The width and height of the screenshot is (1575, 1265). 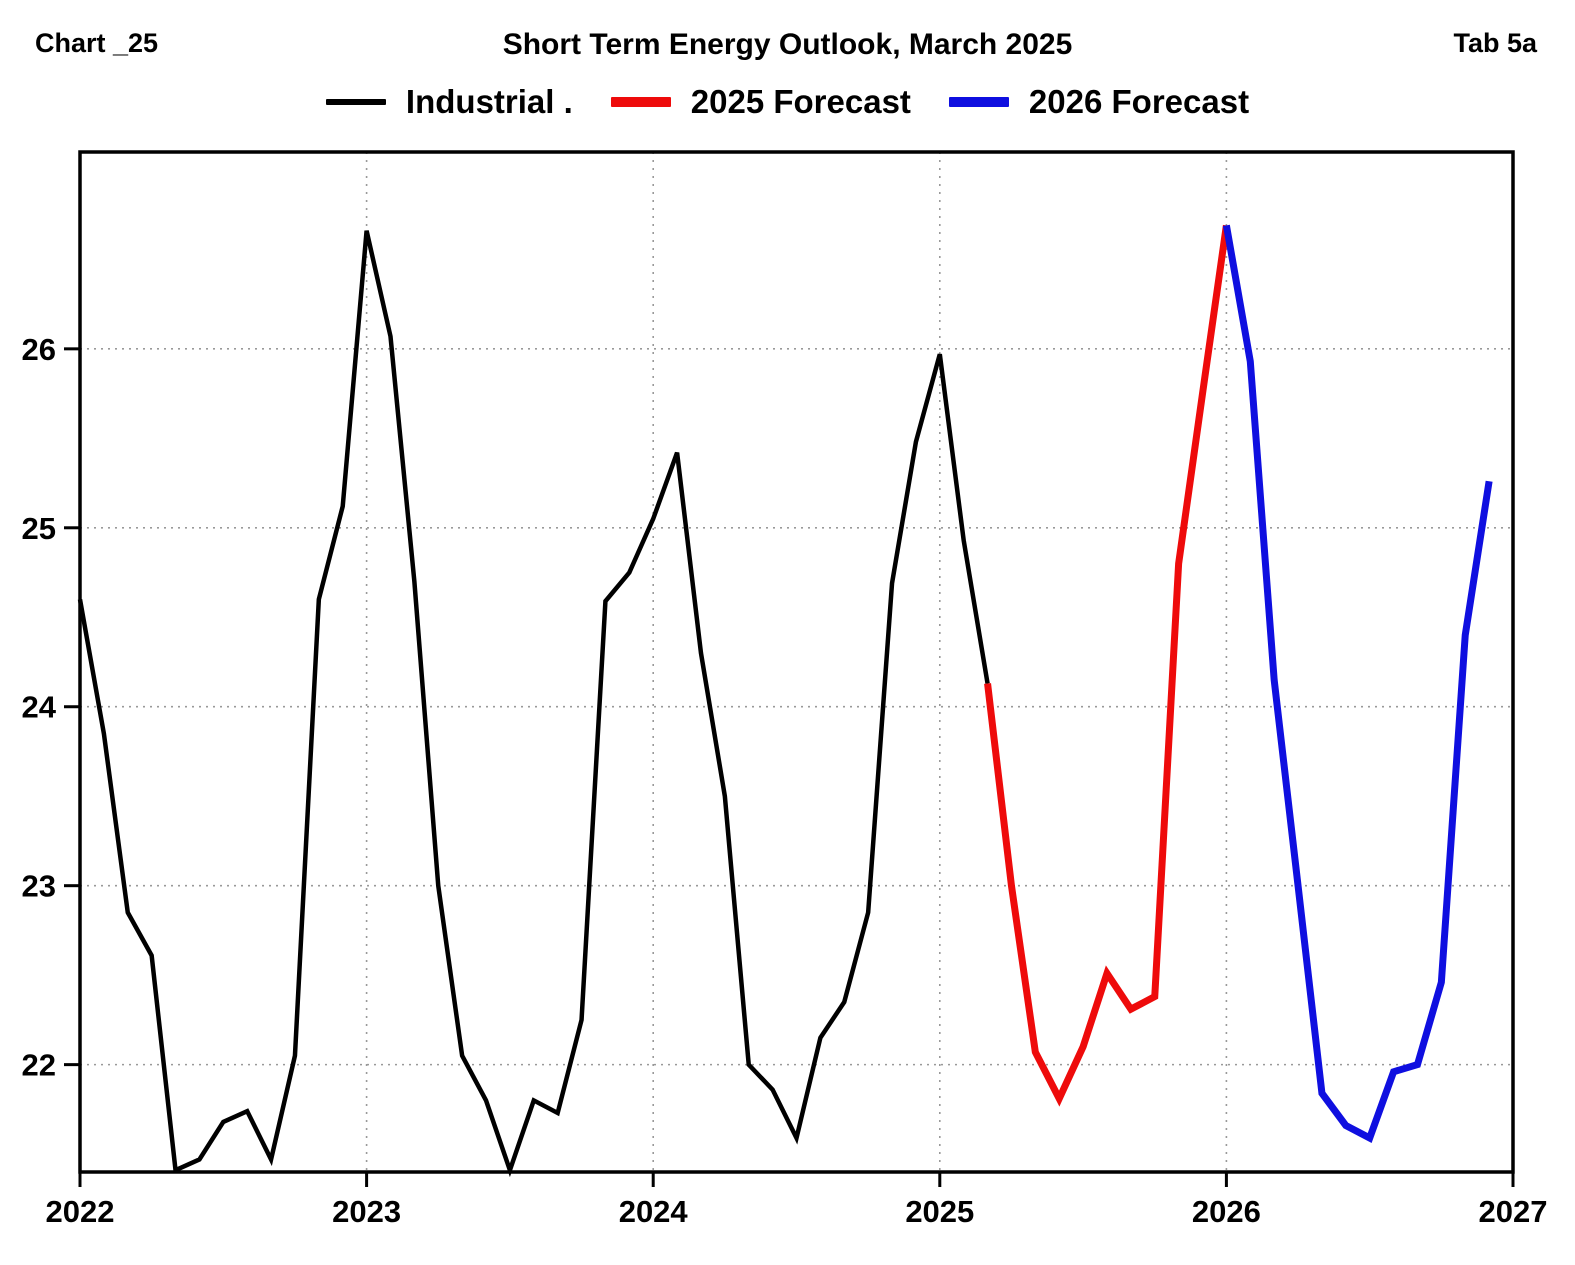 I want to click on forecast-2025-line, so click(x=1107, y=665).